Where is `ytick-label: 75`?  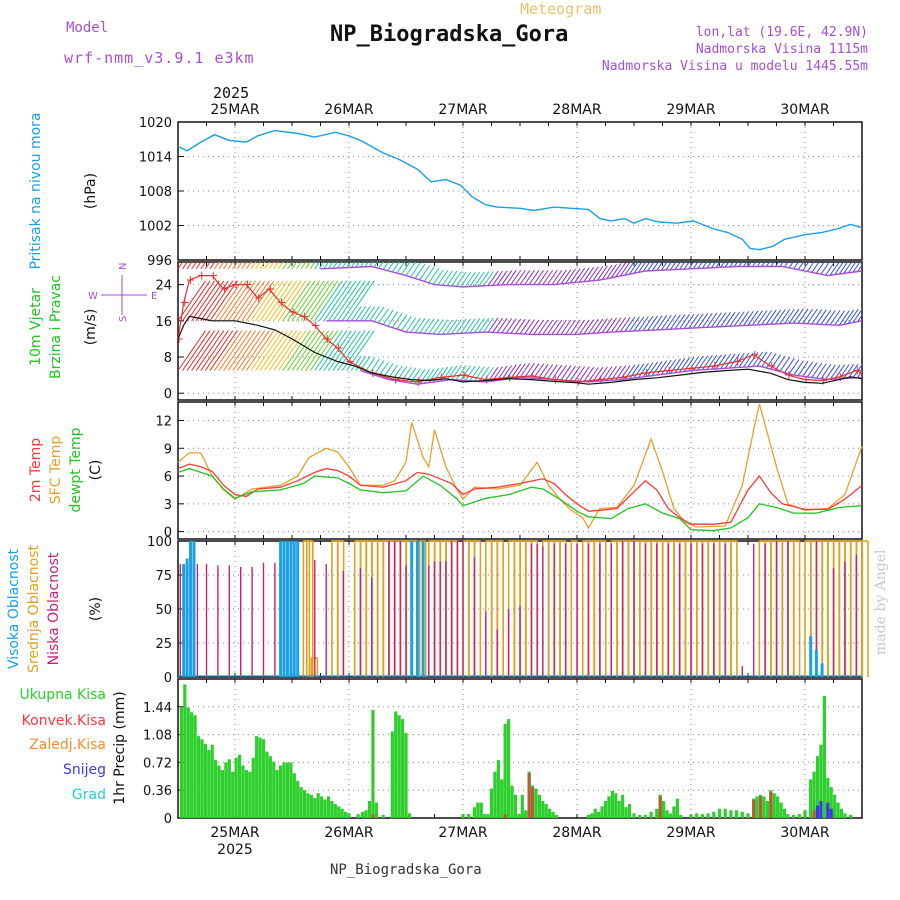
ytick-label: 75 is located at coordinates (163, 576).